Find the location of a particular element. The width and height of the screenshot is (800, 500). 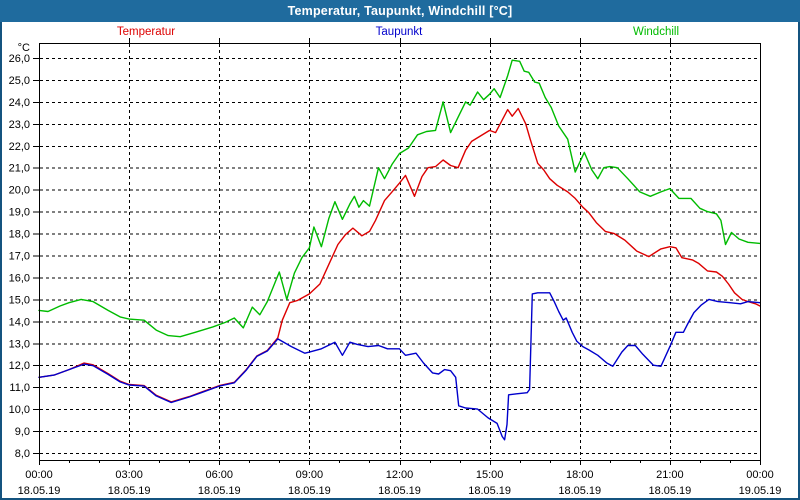

y-tick-label: 21,0 is located at coordinates (19, 169).